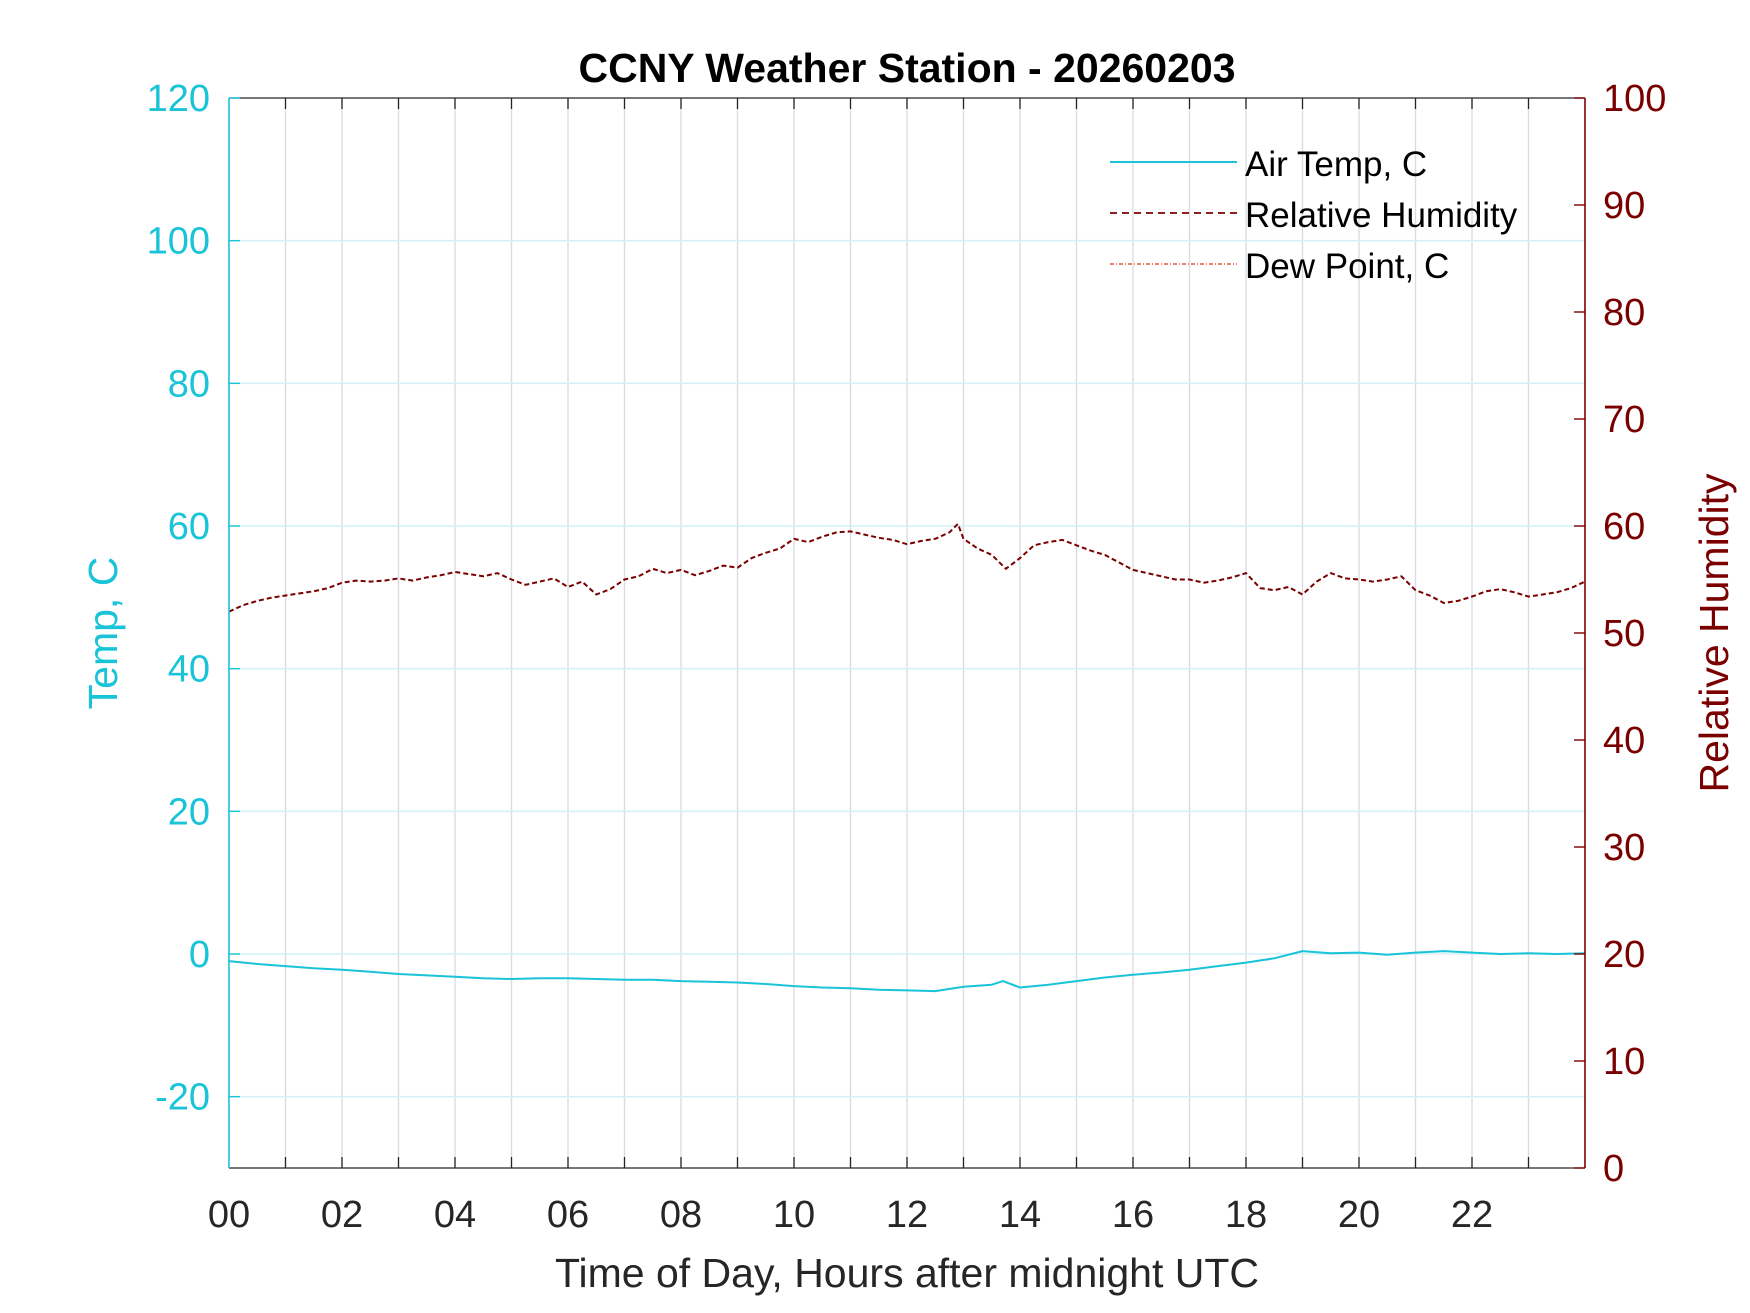 Image resolution: width=1750 pixels, height=1313 pixels. Describe the element at coordinates (455, 1215) in the screenshot. I see `x-tick-label: 04` at that location.